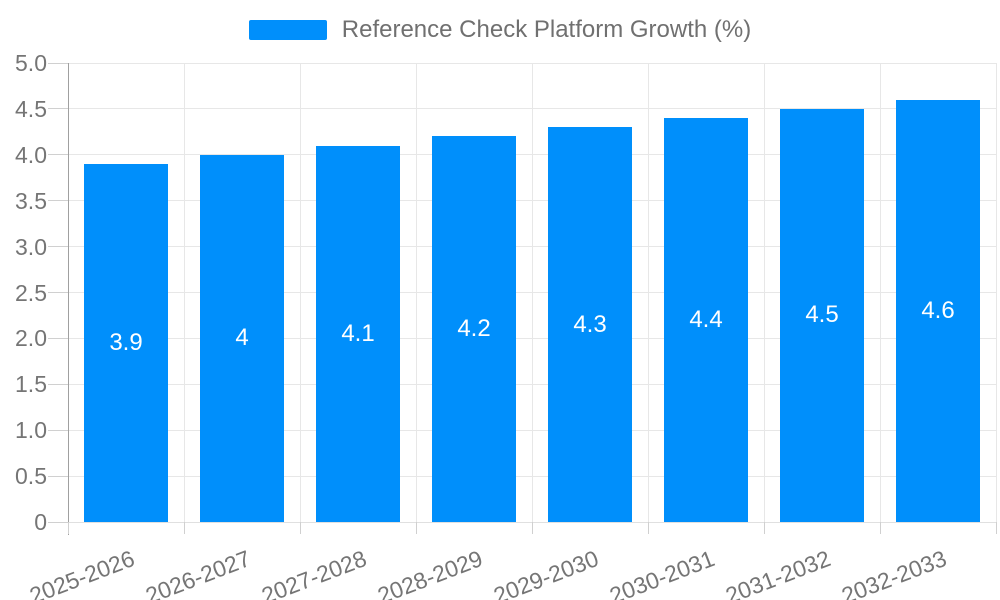 Image resolution: width=1000 pixels, height=600 pixels. What do you see at coordinates (429, 572) in the screenshot?
I see `x-axis-label: 2028-2029` at bounding box center [429, 572].